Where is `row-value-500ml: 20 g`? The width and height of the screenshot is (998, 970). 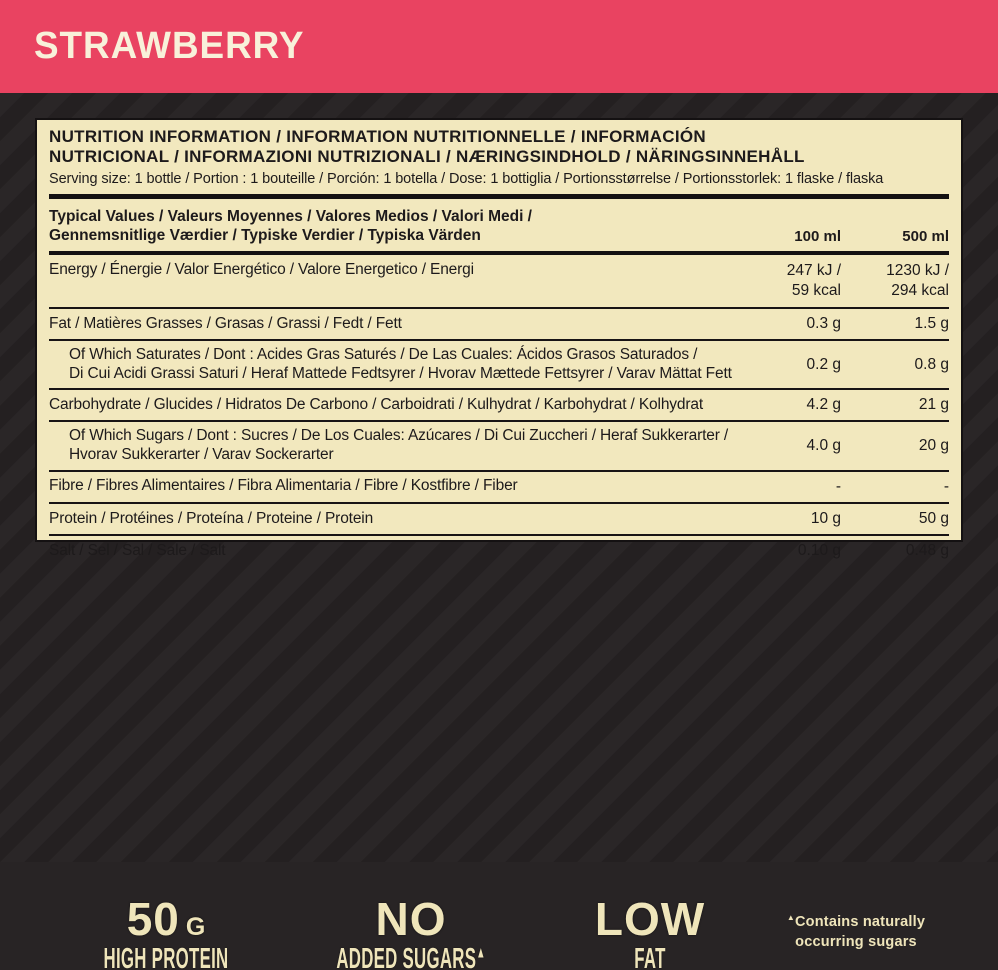
row-value-500ml: 20 g is located at coordinates (933, 445).